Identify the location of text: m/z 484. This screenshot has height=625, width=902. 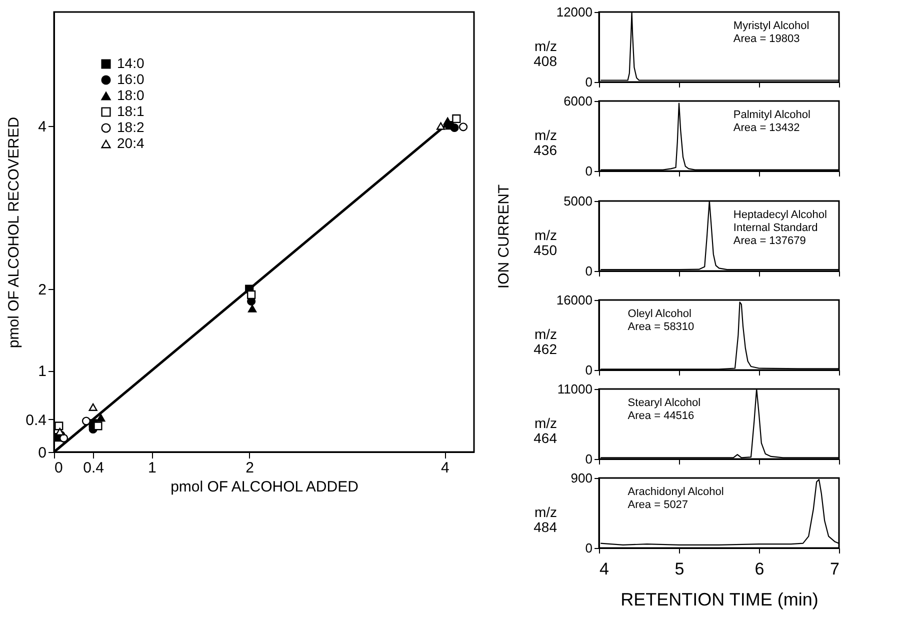
(546, 519).